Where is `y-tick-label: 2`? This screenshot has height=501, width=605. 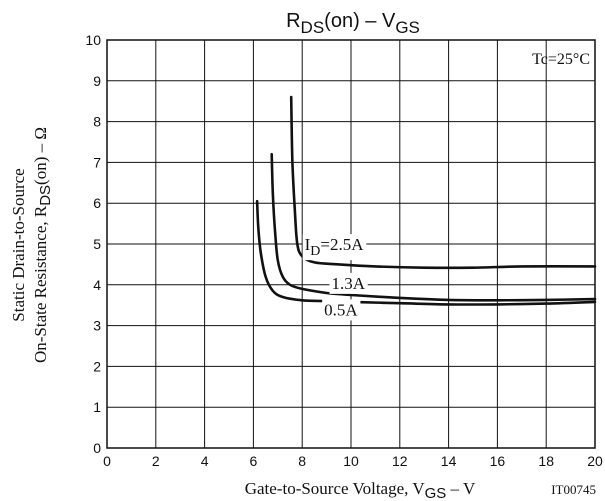
y-tick-label: 2 is located at coordinates (97, 366).